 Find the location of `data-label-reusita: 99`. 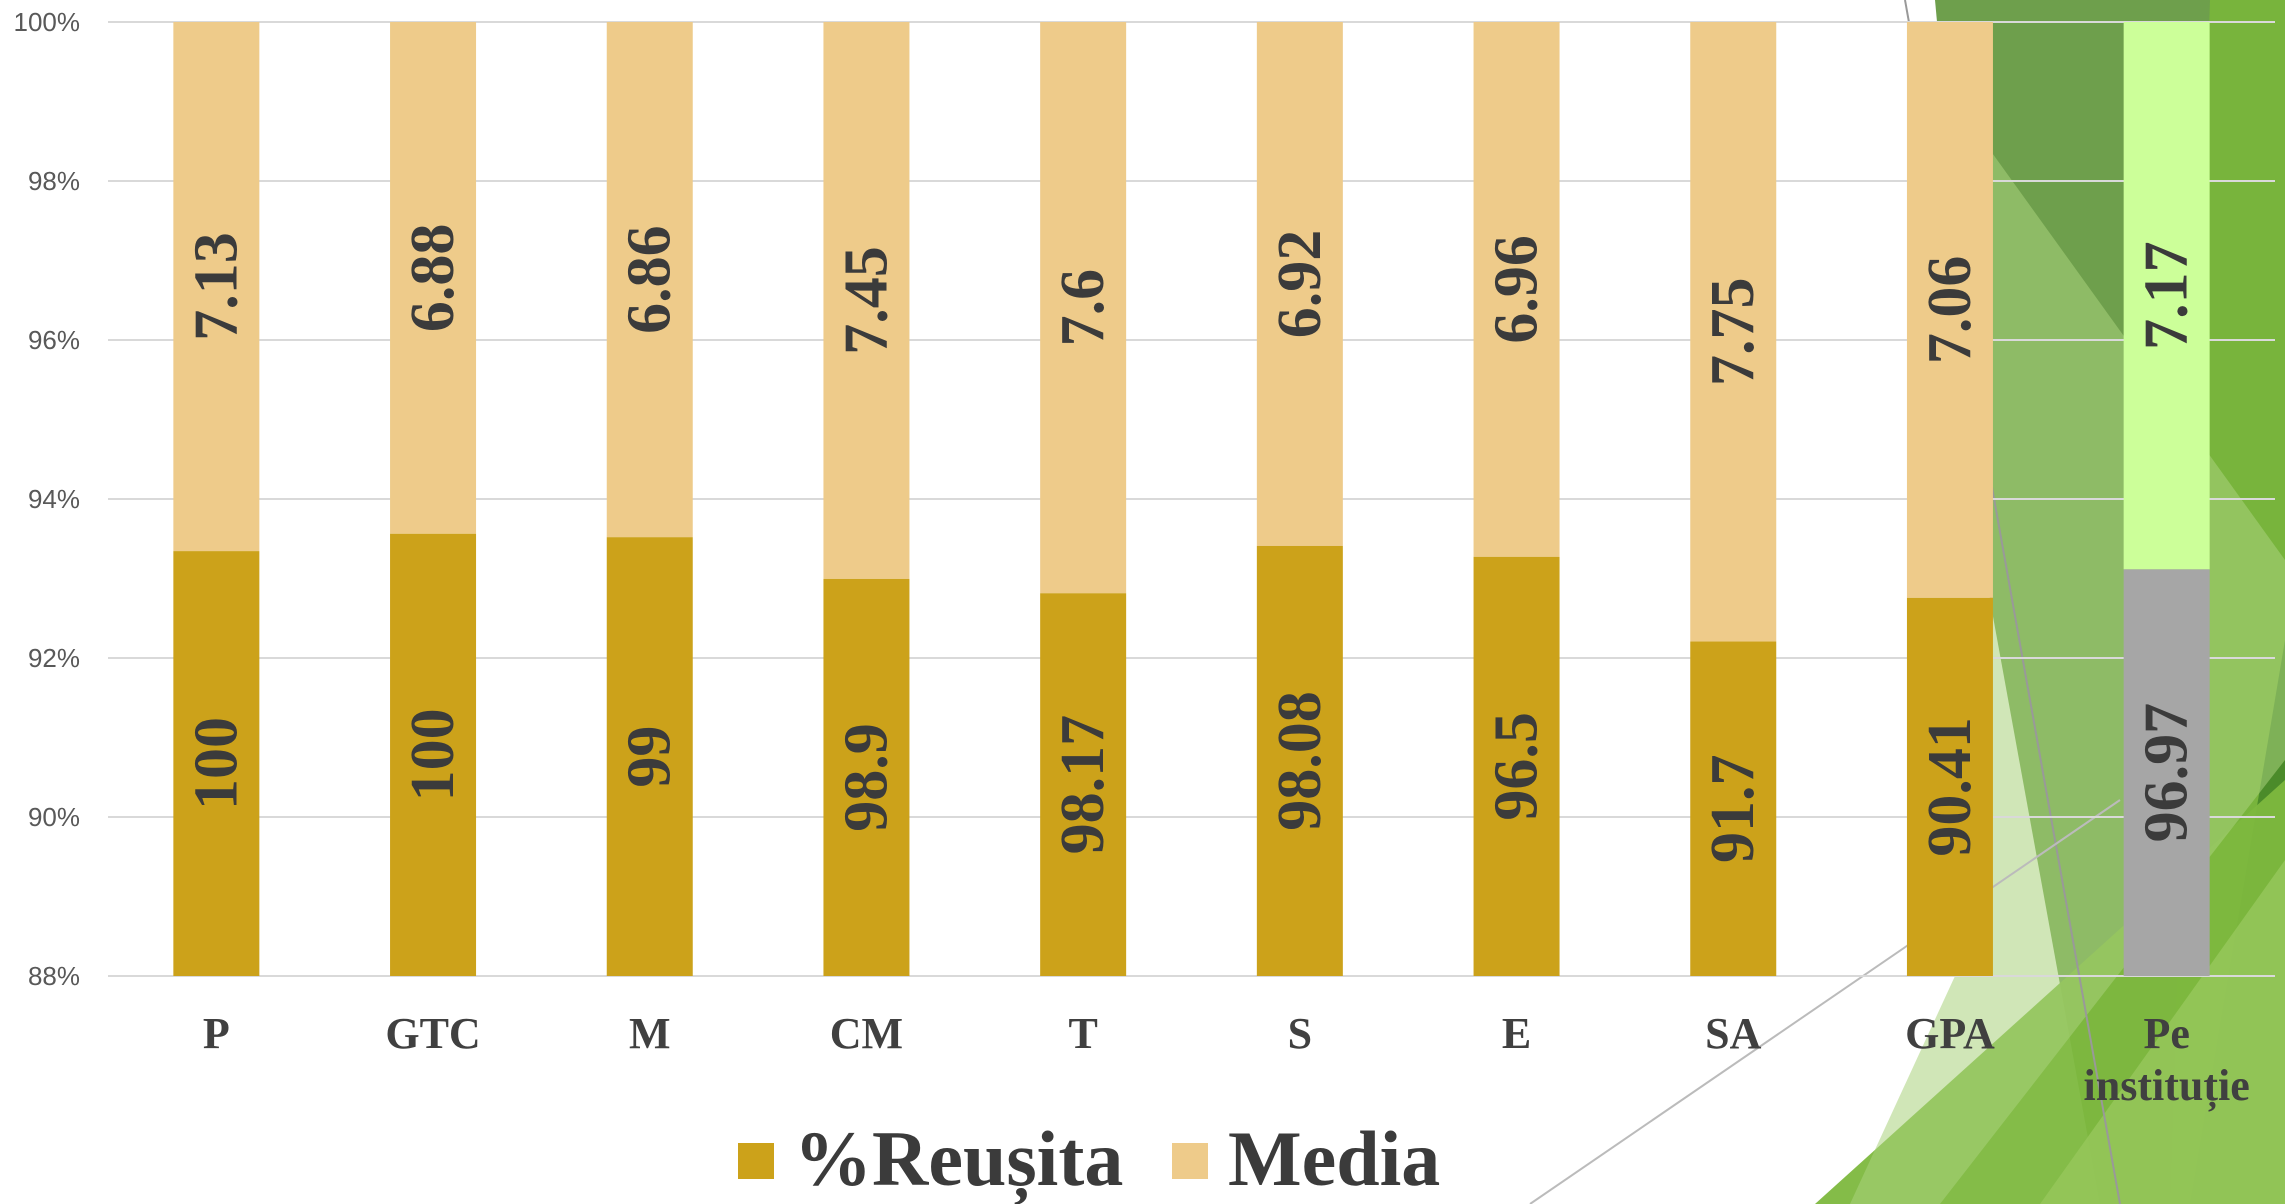

data-label-reusita: 99 is located at coordinates (650, 757).